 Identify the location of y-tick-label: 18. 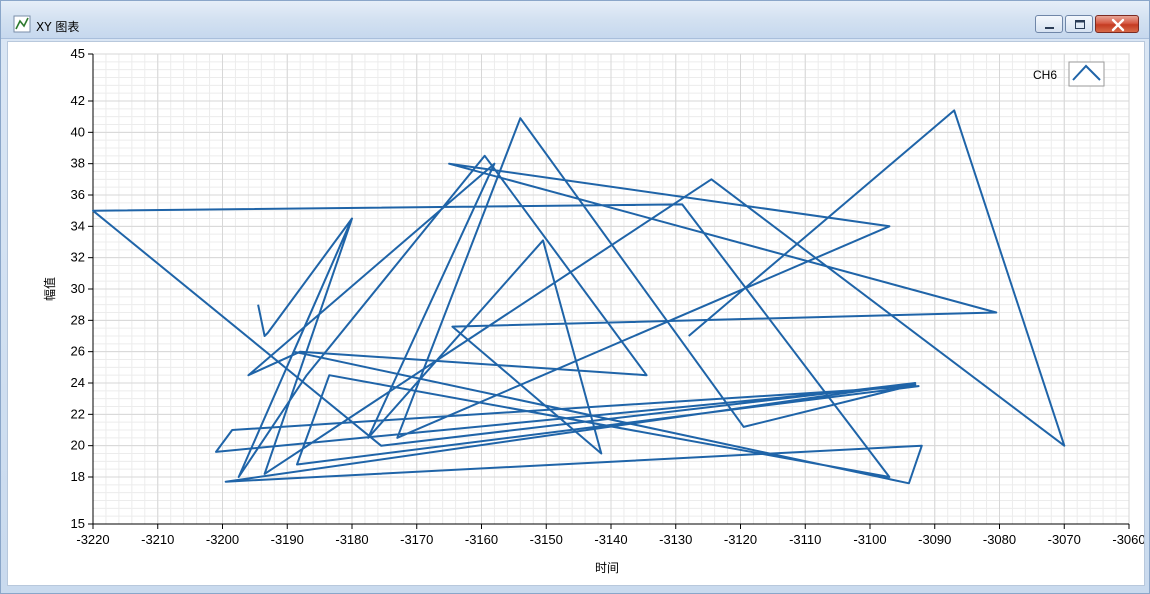
(78, 476).